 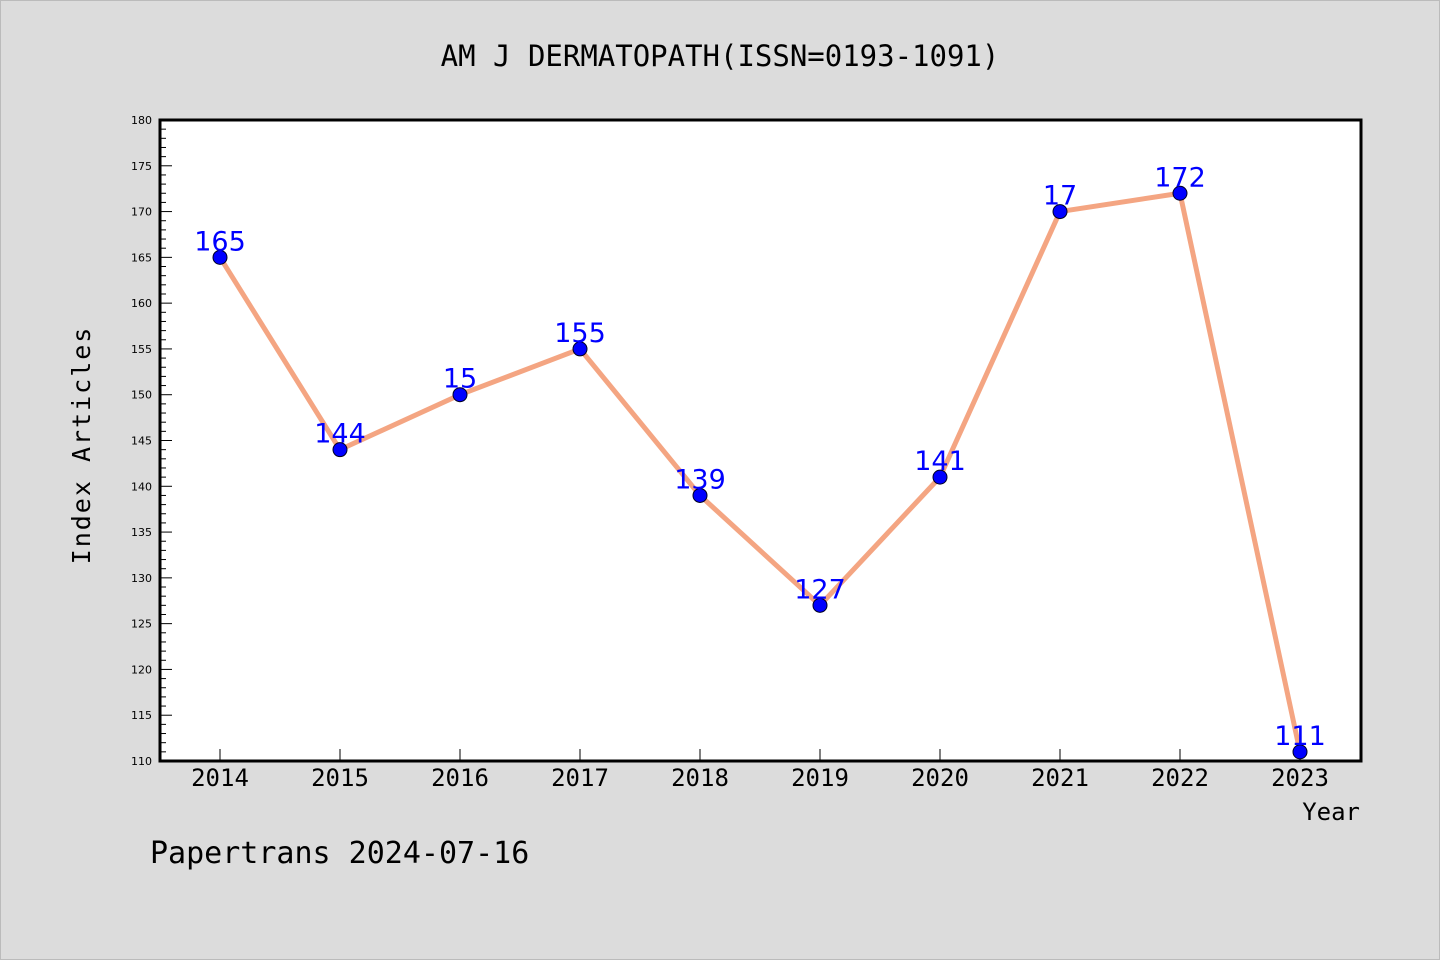 I want to click on x-tick-label: 2019, so click(x=820, y=778).